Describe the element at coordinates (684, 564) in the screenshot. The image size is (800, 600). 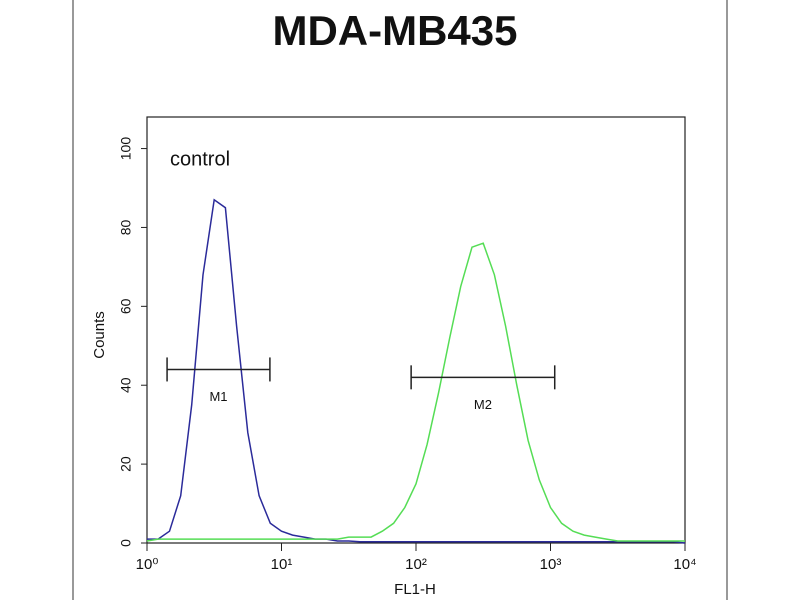
I see `x-tick-label: 10⁴` at that location.